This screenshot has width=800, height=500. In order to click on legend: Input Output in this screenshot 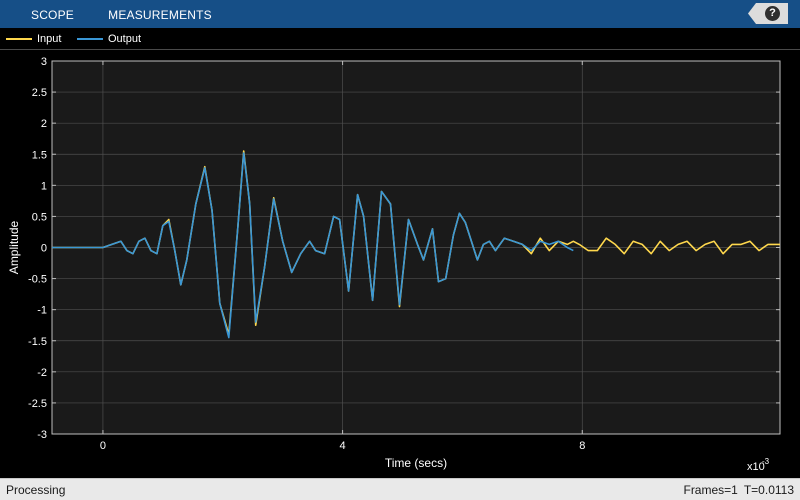, I will do `click(400, 39)`.